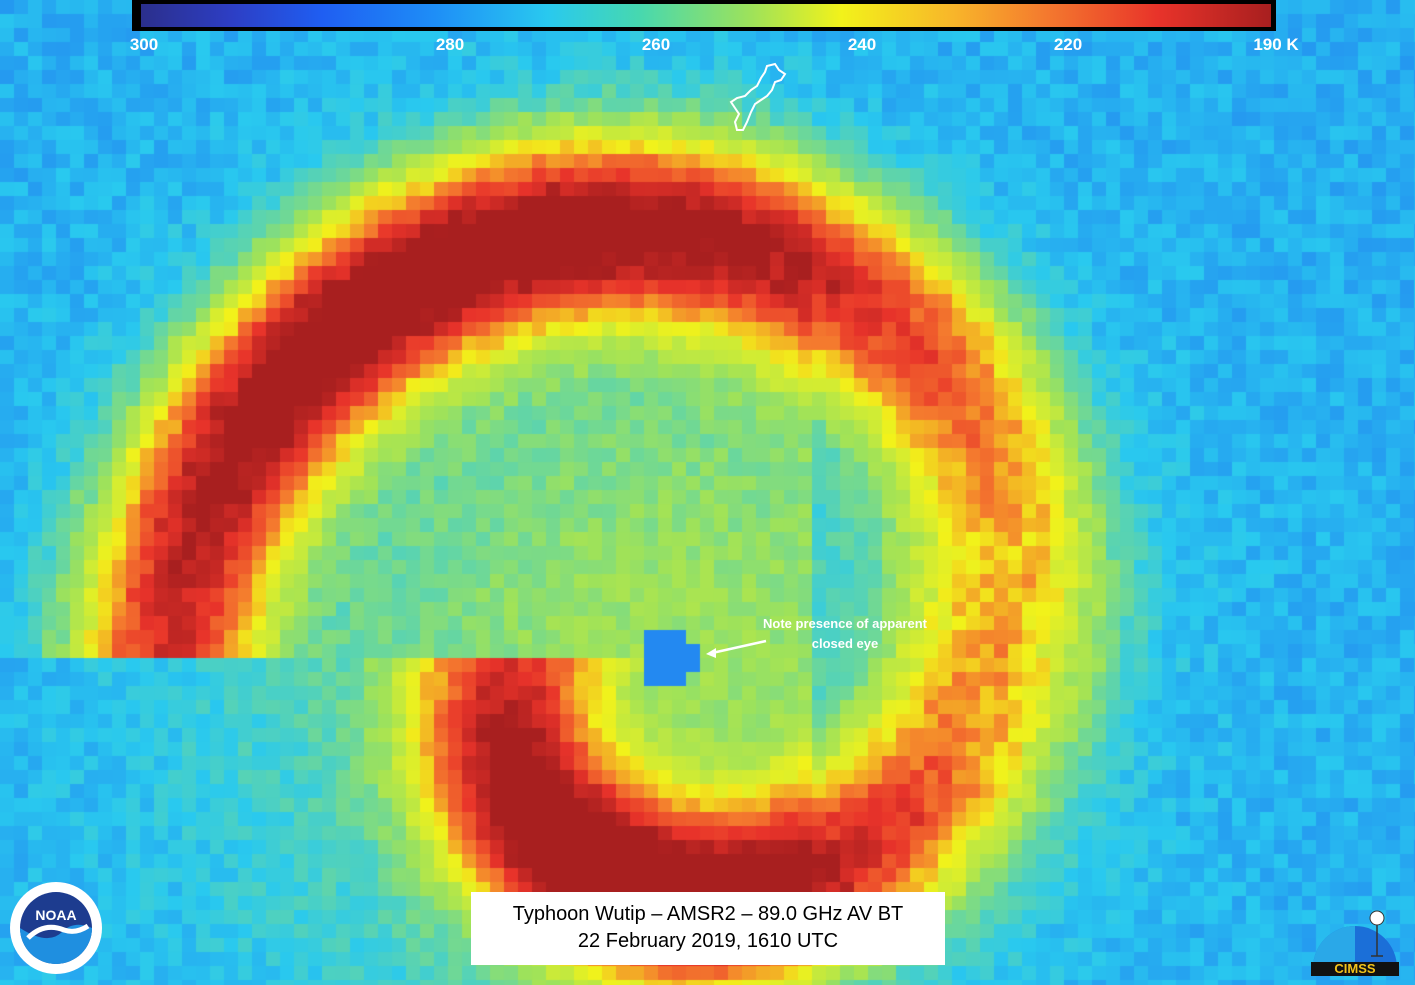 The height and width of the screenshot is (985, 1415). I want to click on color-scale-gradient, so click(706, 15).